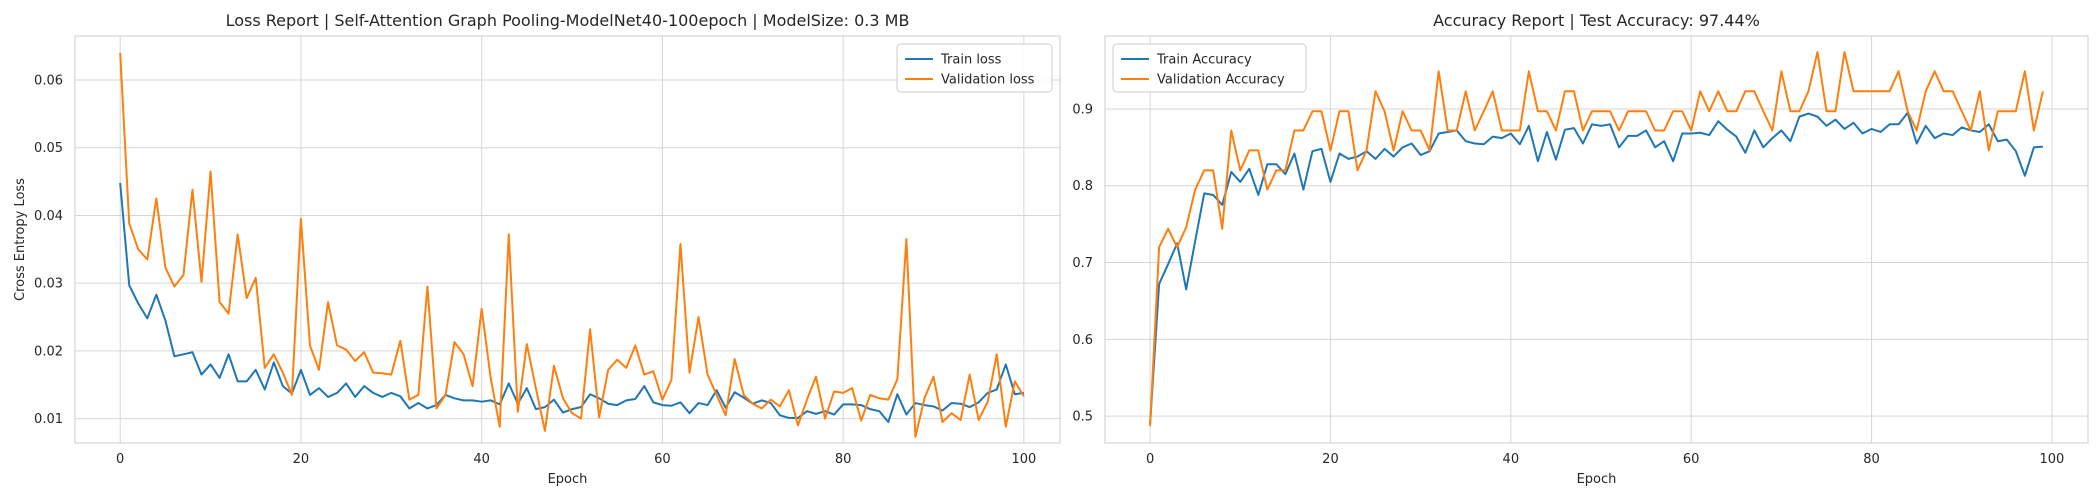 This screenshot has height=500, width=2100. I want to click on loss-y-tick-label: 0.01, so click(48, 419).